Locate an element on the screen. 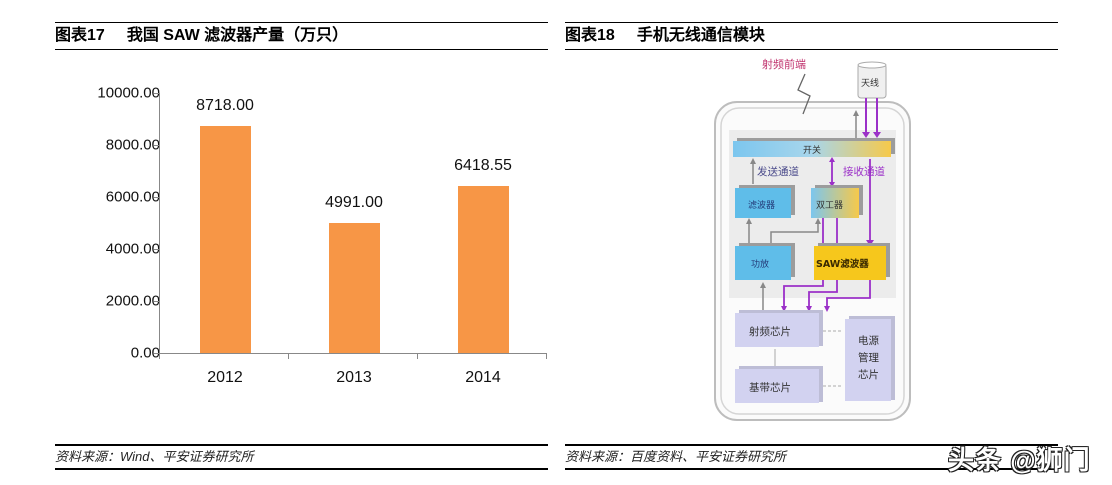 The image size is (1112, 485). bar-2013 is located at coordinates (354, 288).